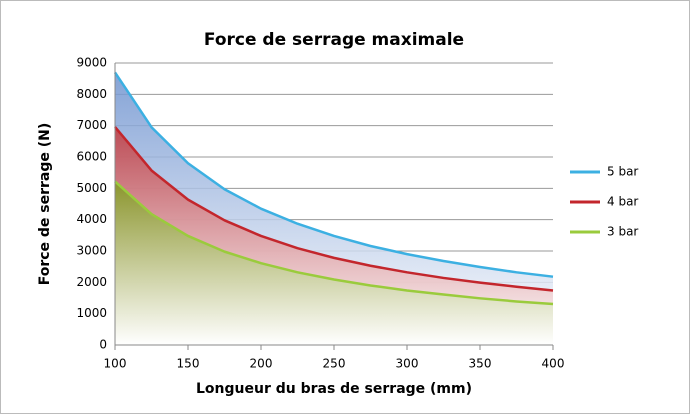 This screenshot has height=414, width=690. Describe the element at coordinates (334, 364) in the screenshot. I see `x-tick-label: 250` at that location.